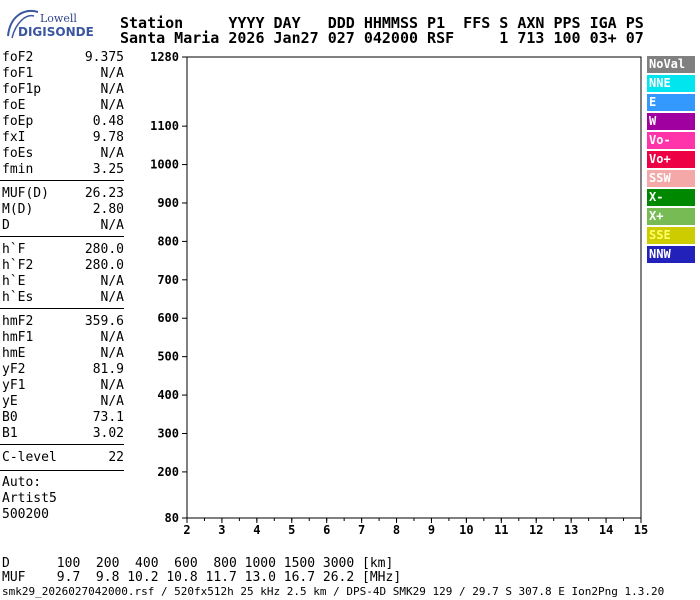  What do you see at coordinates (606, 530) in the screenshot?
I see `x-tick-label: 14` at bounding box center [606, 530].